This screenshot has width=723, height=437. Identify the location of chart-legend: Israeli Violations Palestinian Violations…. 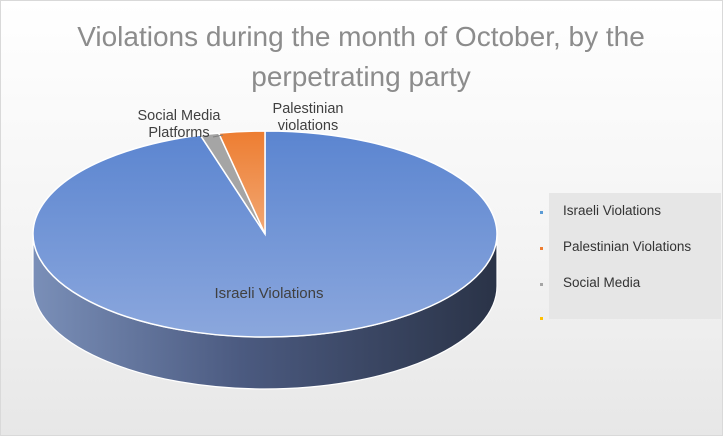
(630, 256).